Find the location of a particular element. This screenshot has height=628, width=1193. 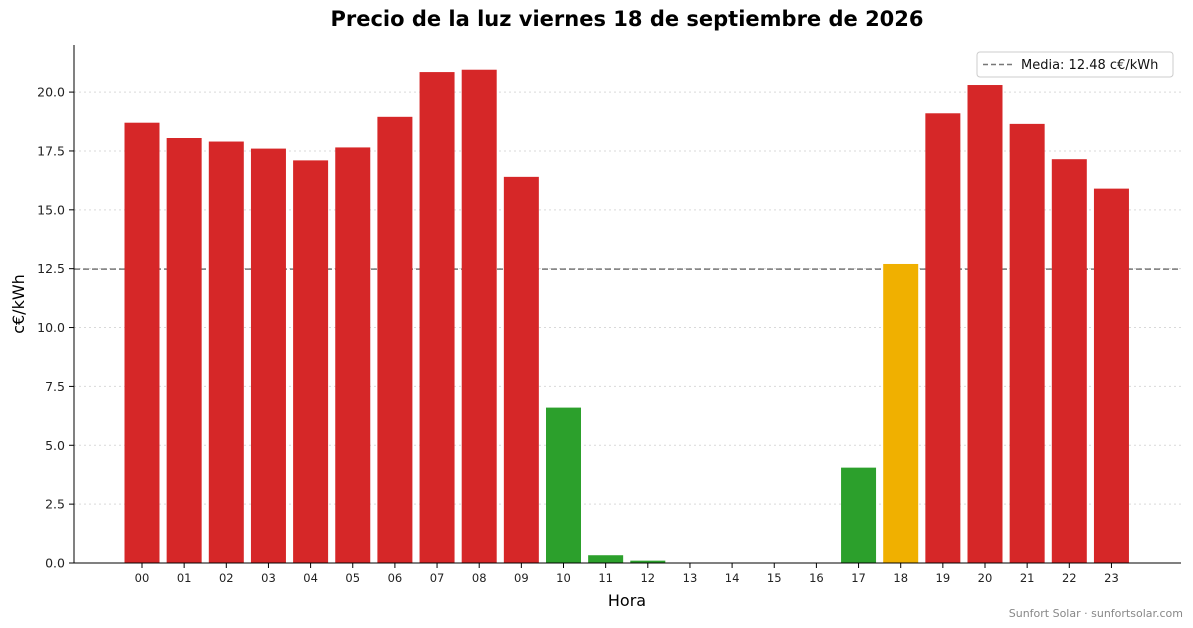

x-tick-label: 11 is located at coordinates (605, 578).